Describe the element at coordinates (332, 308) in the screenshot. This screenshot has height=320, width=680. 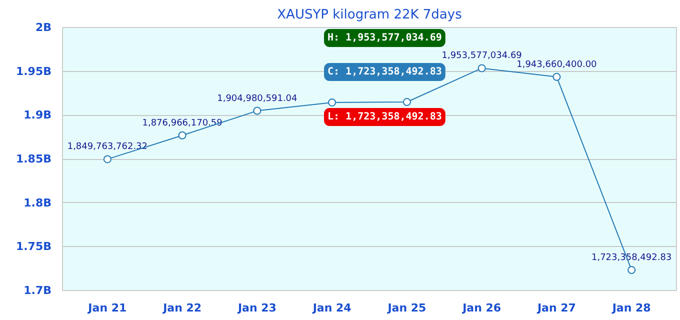
I see `x-tick-label: Jan 24` at that location.